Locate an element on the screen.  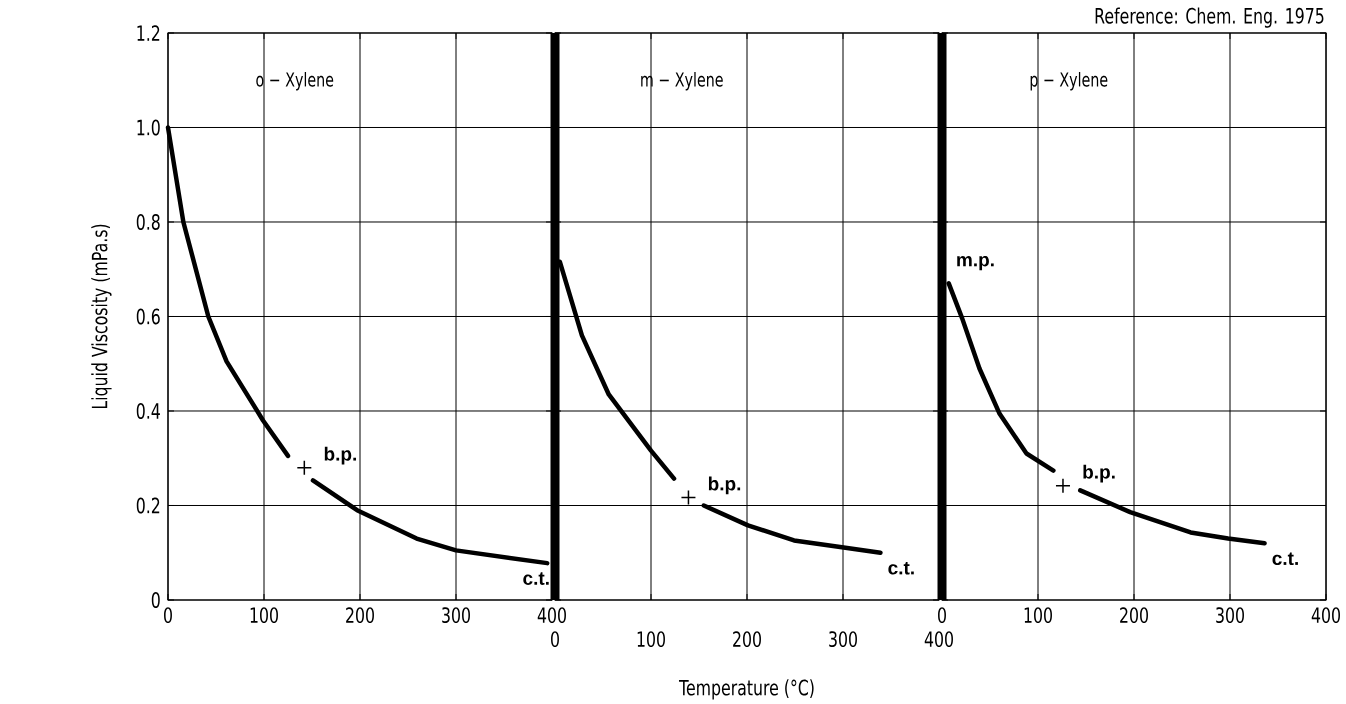
y-tick-label: 1.2 is located at coordinates (148, 33).